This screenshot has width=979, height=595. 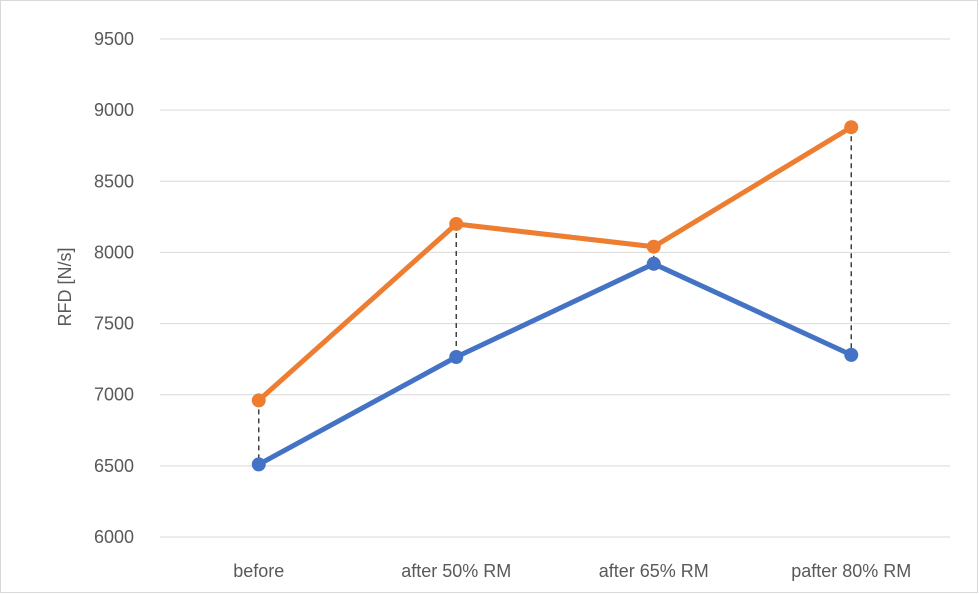 What do you see at coordinates (456, 571) in the screenshot?
I see `x-tick-label: after 50% RM` at bounding box center [456, 571].